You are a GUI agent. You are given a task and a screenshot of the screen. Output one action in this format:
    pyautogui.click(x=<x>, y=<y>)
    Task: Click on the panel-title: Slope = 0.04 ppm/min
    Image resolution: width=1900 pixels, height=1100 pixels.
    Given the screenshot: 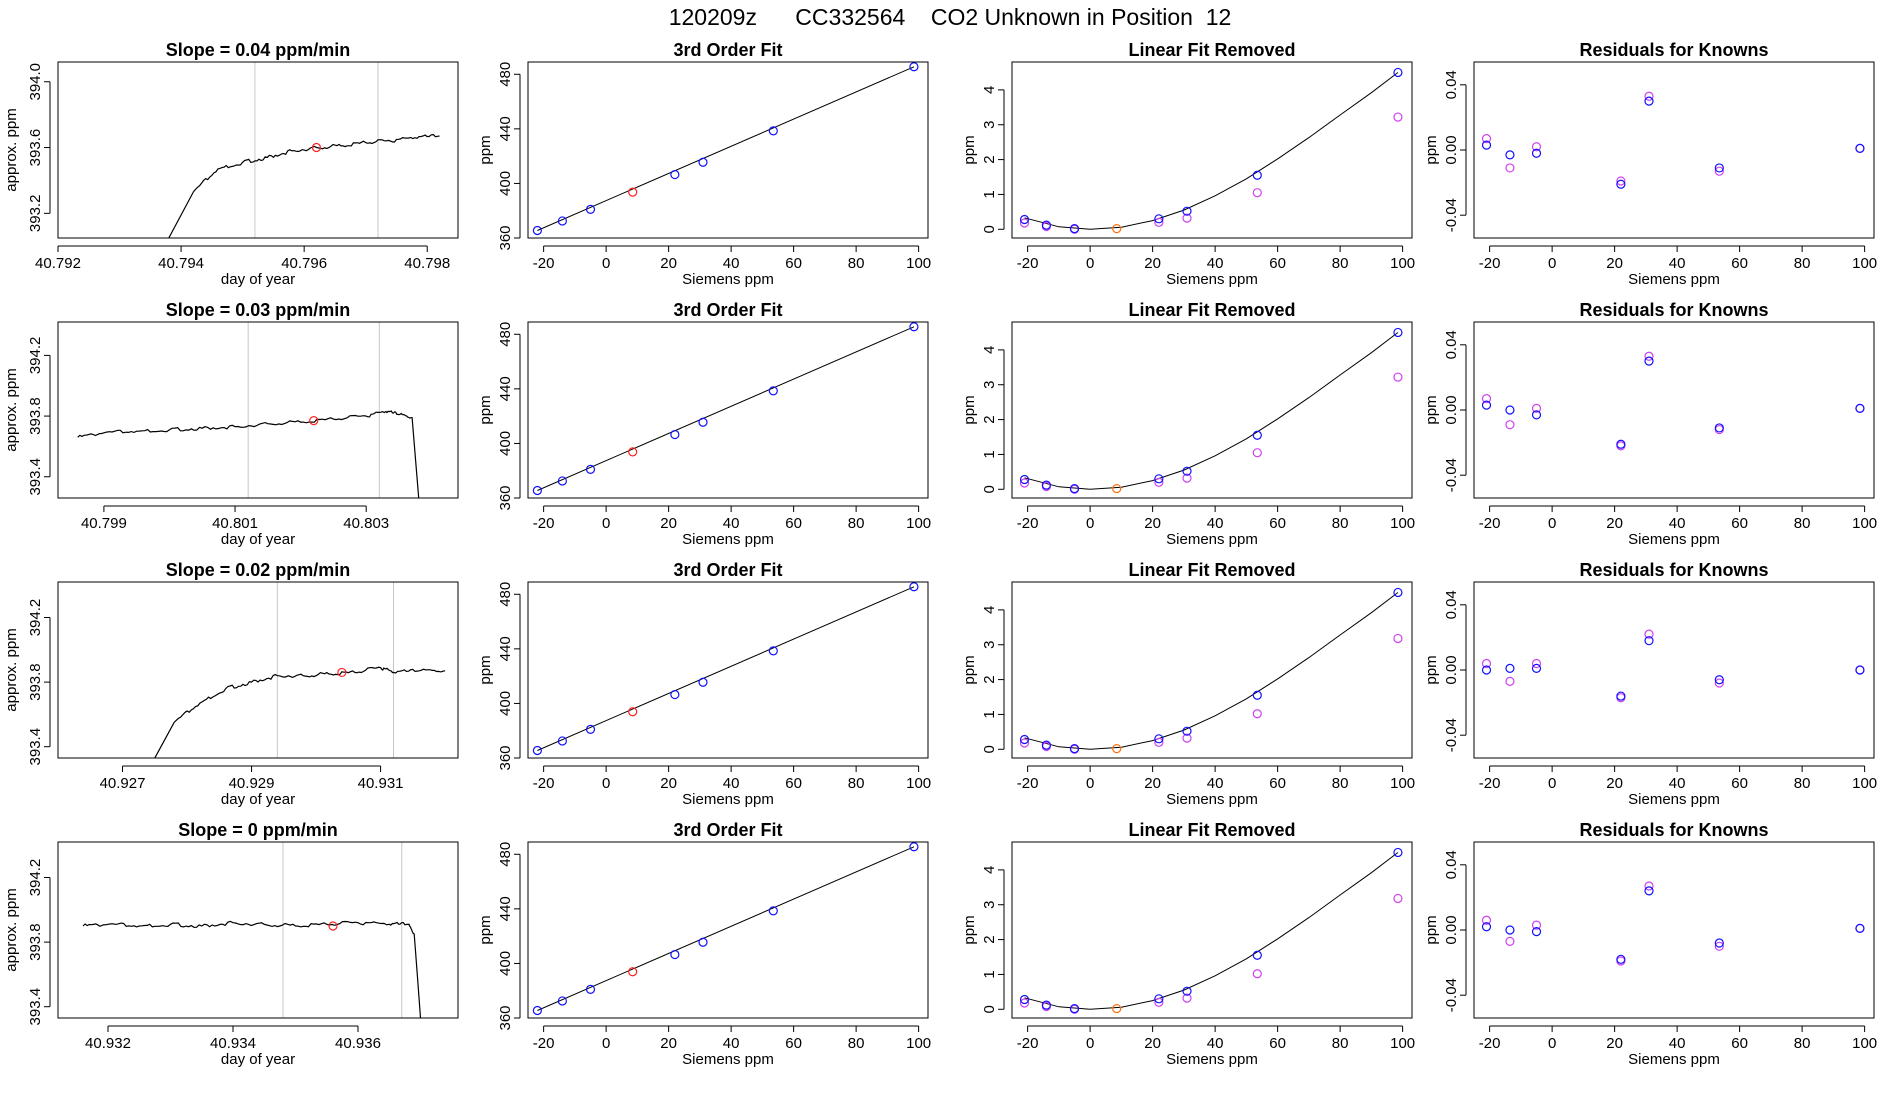 What is the action you would take?
    pyautogui.click(x=258, y=50)
    